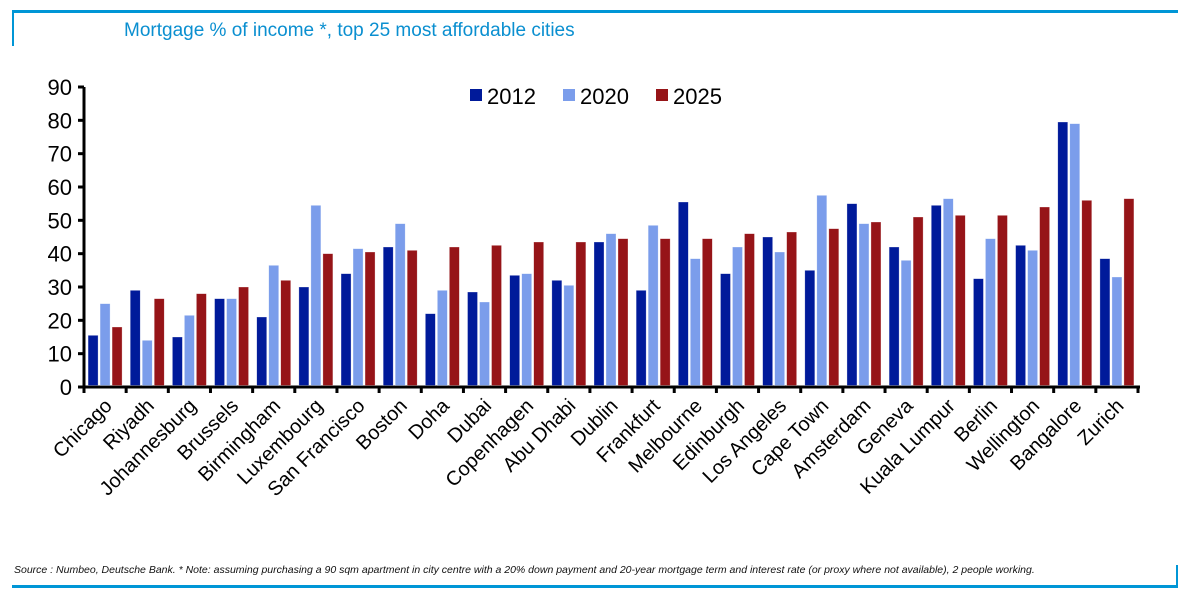 The height and width of the screenshot is (597, 1183). What do you see at coordinates (476, 95) in the screenshot?
I see `legend-swatch-2012` at bounding box center [476, 95].